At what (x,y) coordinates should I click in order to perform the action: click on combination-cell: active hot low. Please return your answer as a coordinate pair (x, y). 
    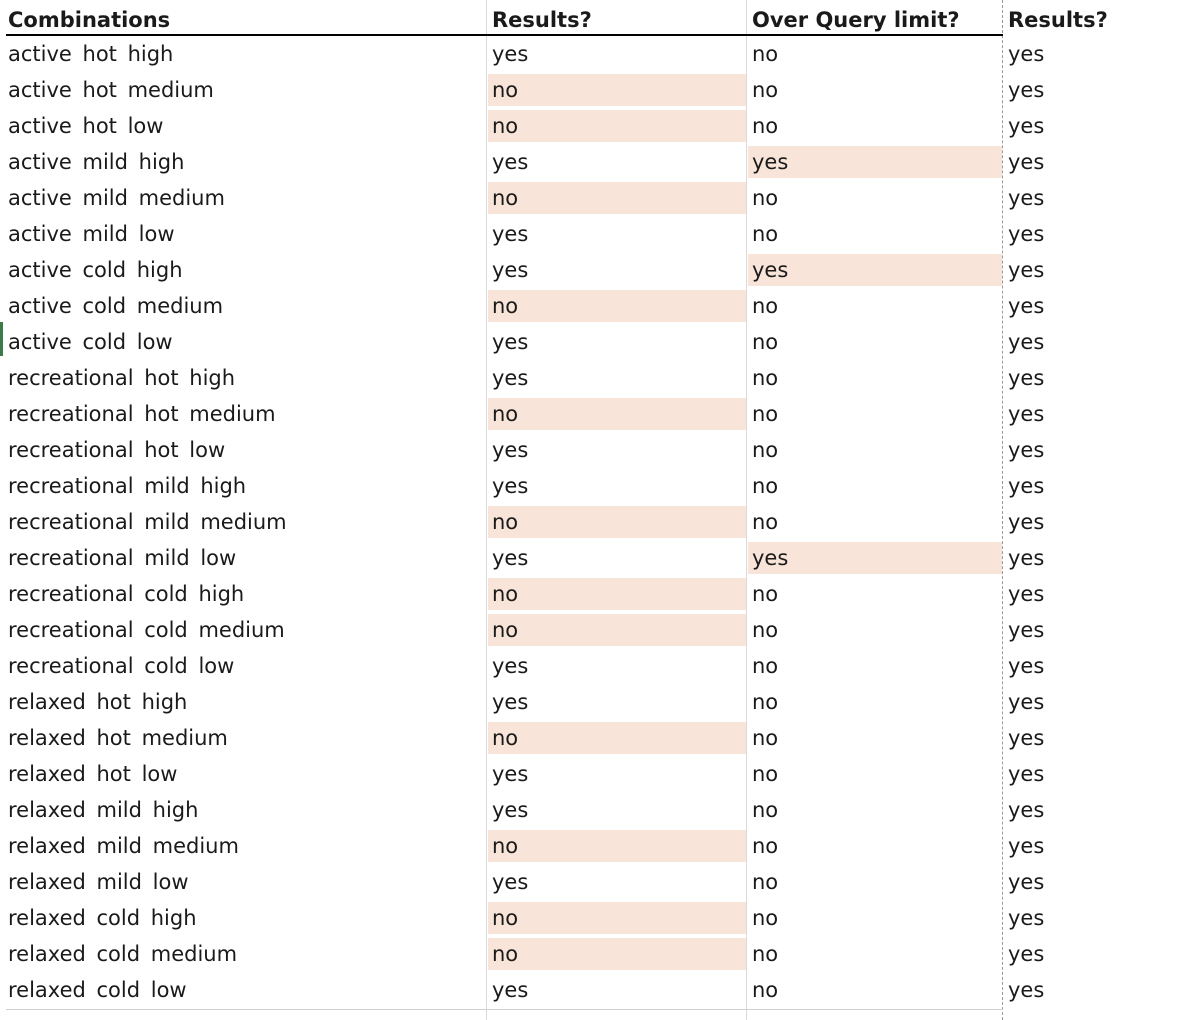
    Looking at the image, I should click on (86, 126).